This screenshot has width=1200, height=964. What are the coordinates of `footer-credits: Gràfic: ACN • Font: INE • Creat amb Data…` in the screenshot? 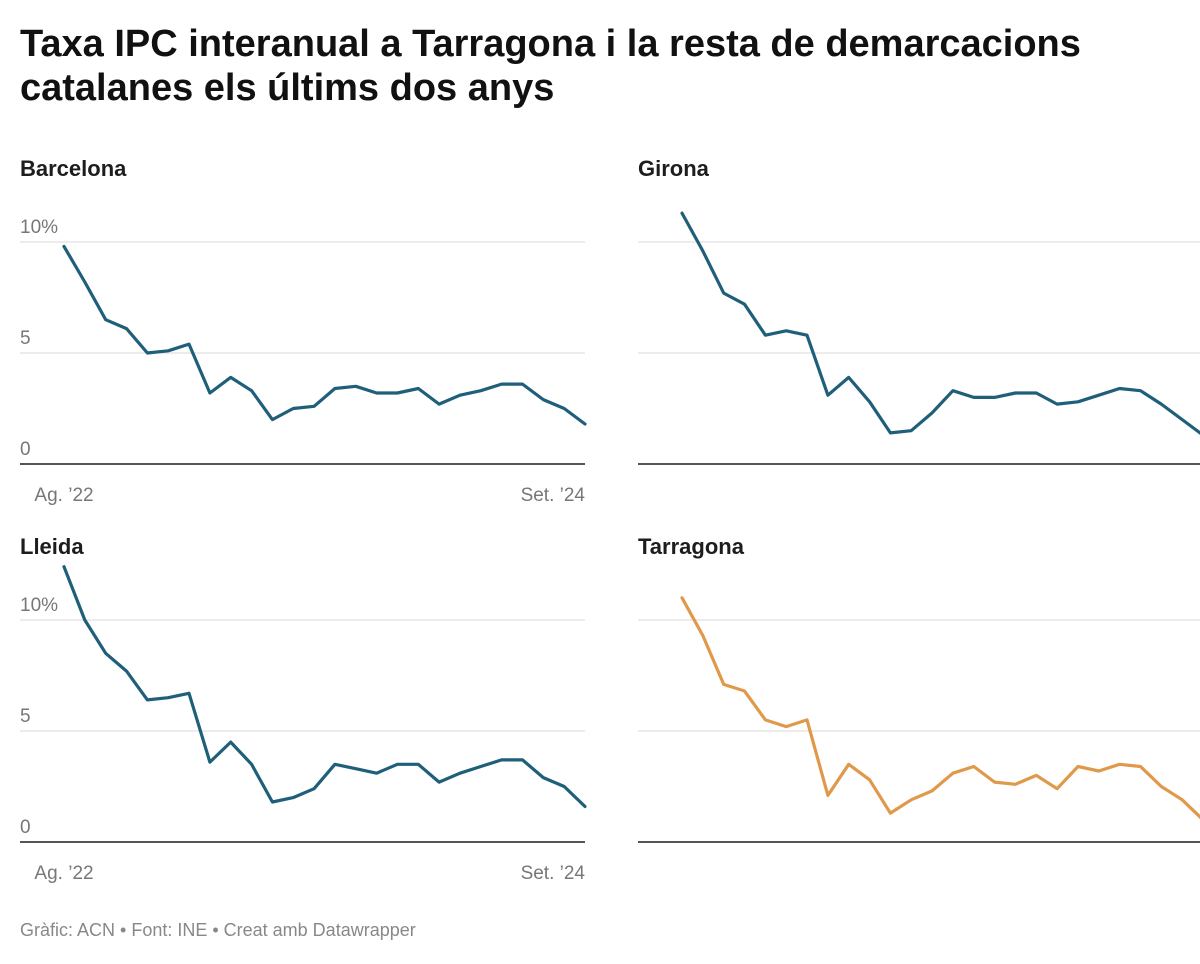 It's located at (218, 930).